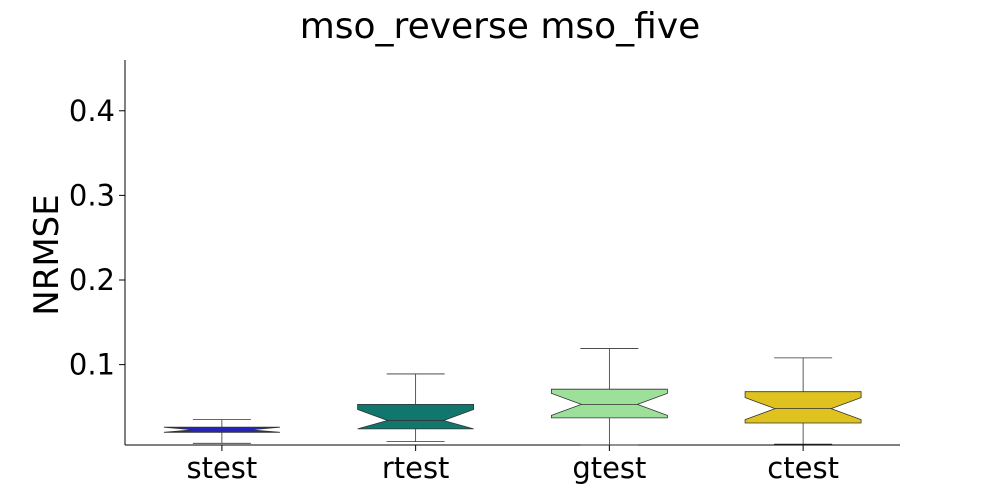 The height and width of the screenshot is (500, 1000). What do you see at coordinates (47, 254) in the screenshot?
I see `y-axis-label: NRMSE` at bounding box center [47, 254].